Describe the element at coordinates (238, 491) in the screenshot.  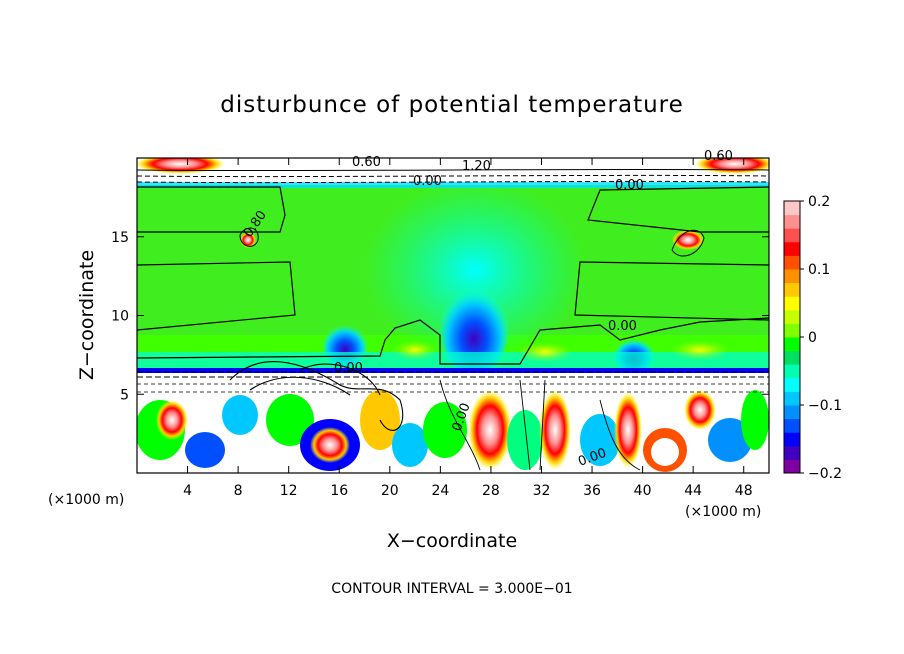
I see `x-tick-label: 8` at that location.